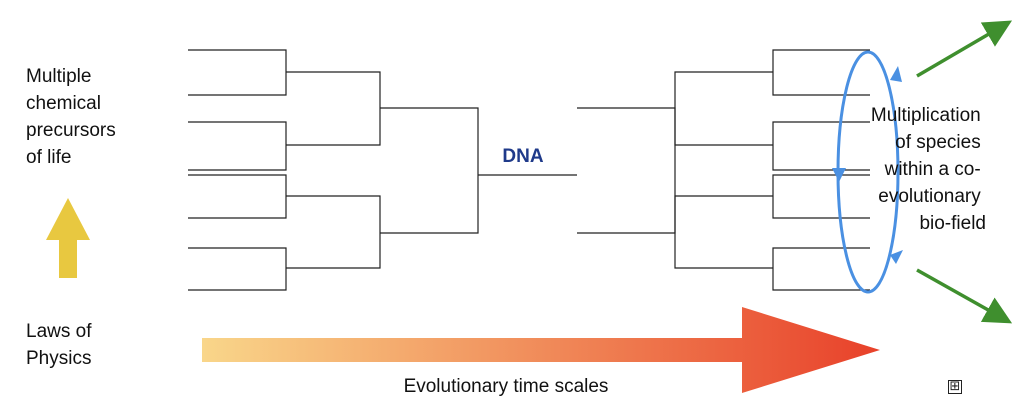 The height and width of the screenshot is (419, 1024). I want to click on precursors-line-3: precursors, so click(71, 130).